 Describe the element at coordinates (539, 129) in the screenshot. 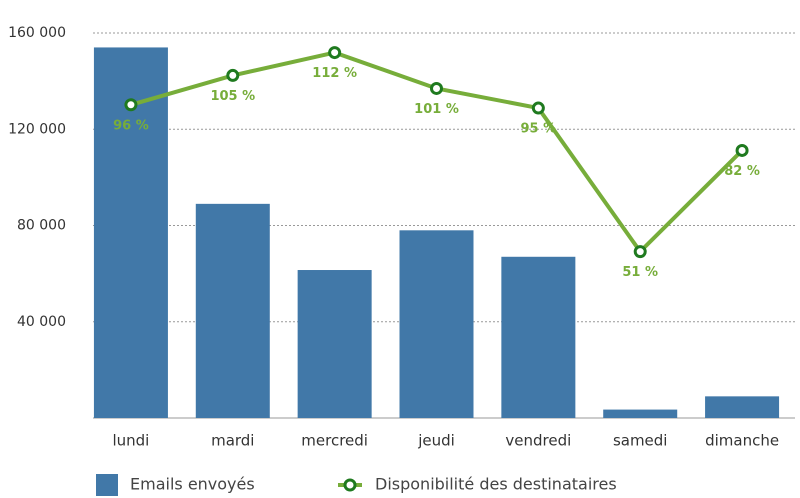

I see `data-label: 95 %` at that location.